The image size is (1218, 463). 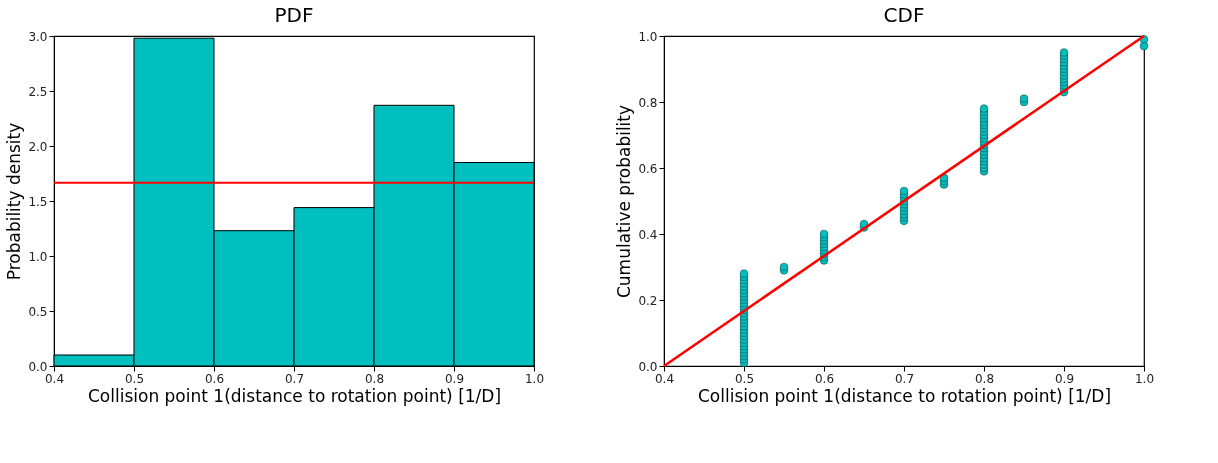 I want to click on chart-title: PDF, so click(x=294, y=15).